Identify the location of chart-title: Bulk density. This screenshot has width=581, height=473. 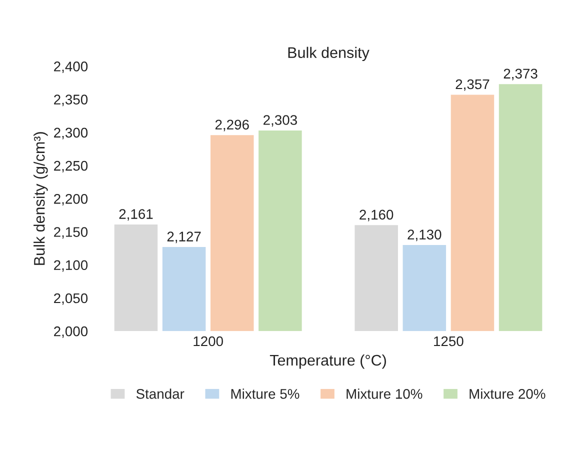
(329, 54).